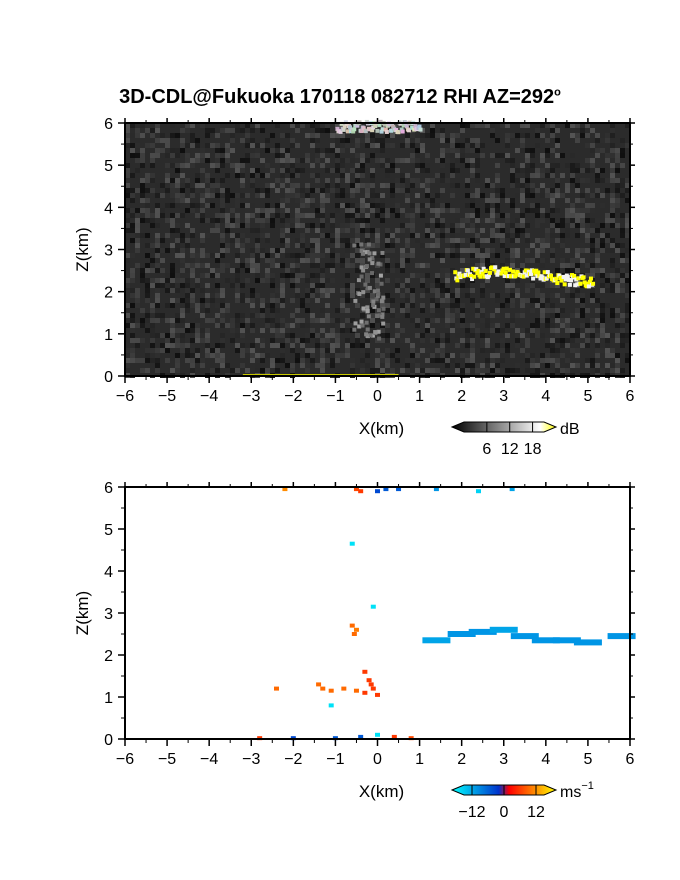  Describe the element at coordinates (471, 812) in the screenshot. I see `colorbar-tick-label: −12` at that location.